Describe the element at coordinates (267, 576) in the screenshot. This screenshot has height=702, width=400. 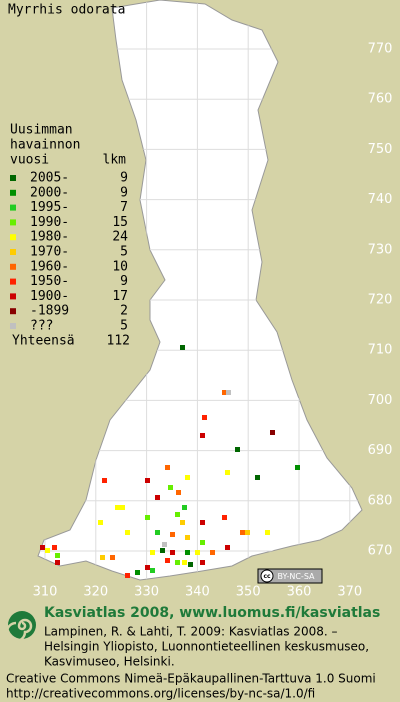
I see `badge-symbol: cc` at that location.